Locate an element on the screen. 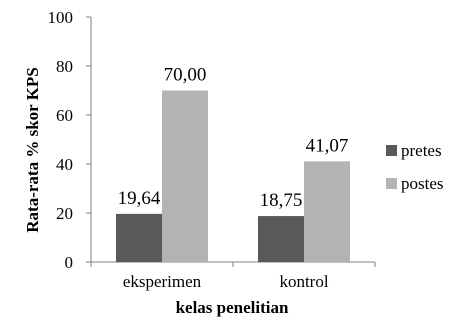 The image size is (475, 327). data-label: 19,64 is located at coordinates (139, 198).